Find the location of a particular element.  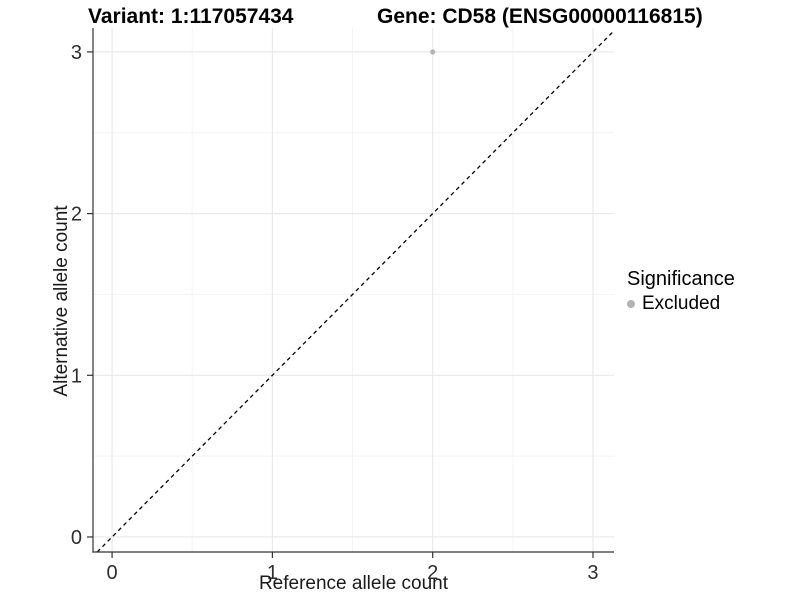

y-tick-label: 2 is located at coordinates (76, 215).